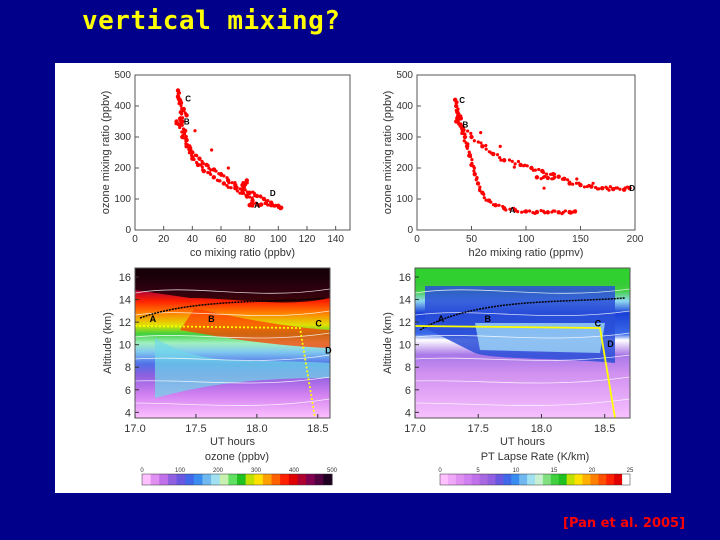 This screenshot has width=720, height=540. Describe the element at coordinates (242, 152) in the screenshot. I see `plot-frame` at that location.